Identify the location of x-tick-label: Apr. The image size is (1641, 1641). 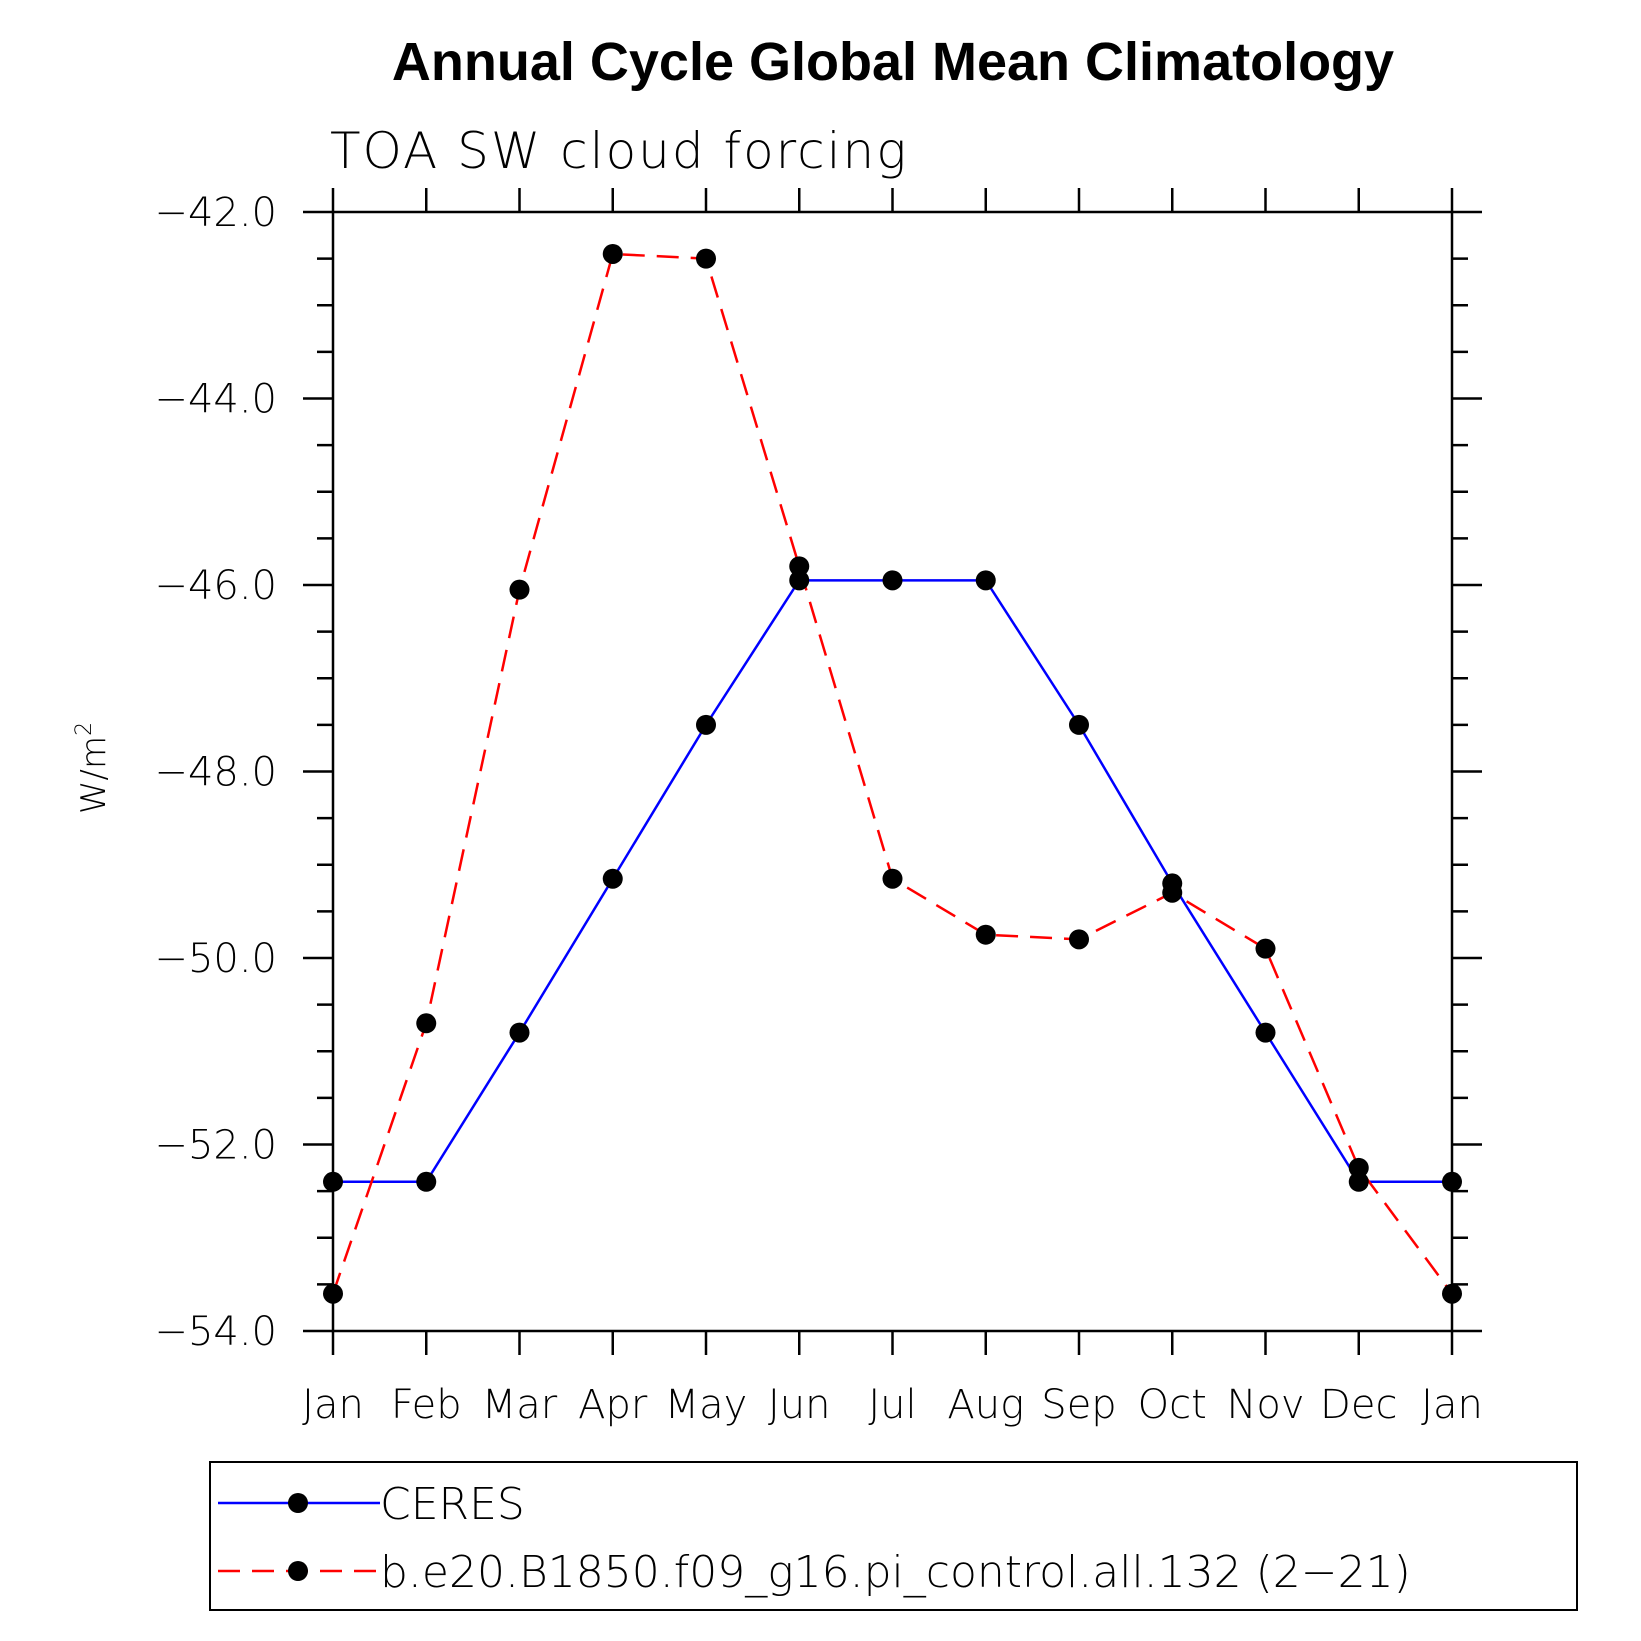
(613, 1405).